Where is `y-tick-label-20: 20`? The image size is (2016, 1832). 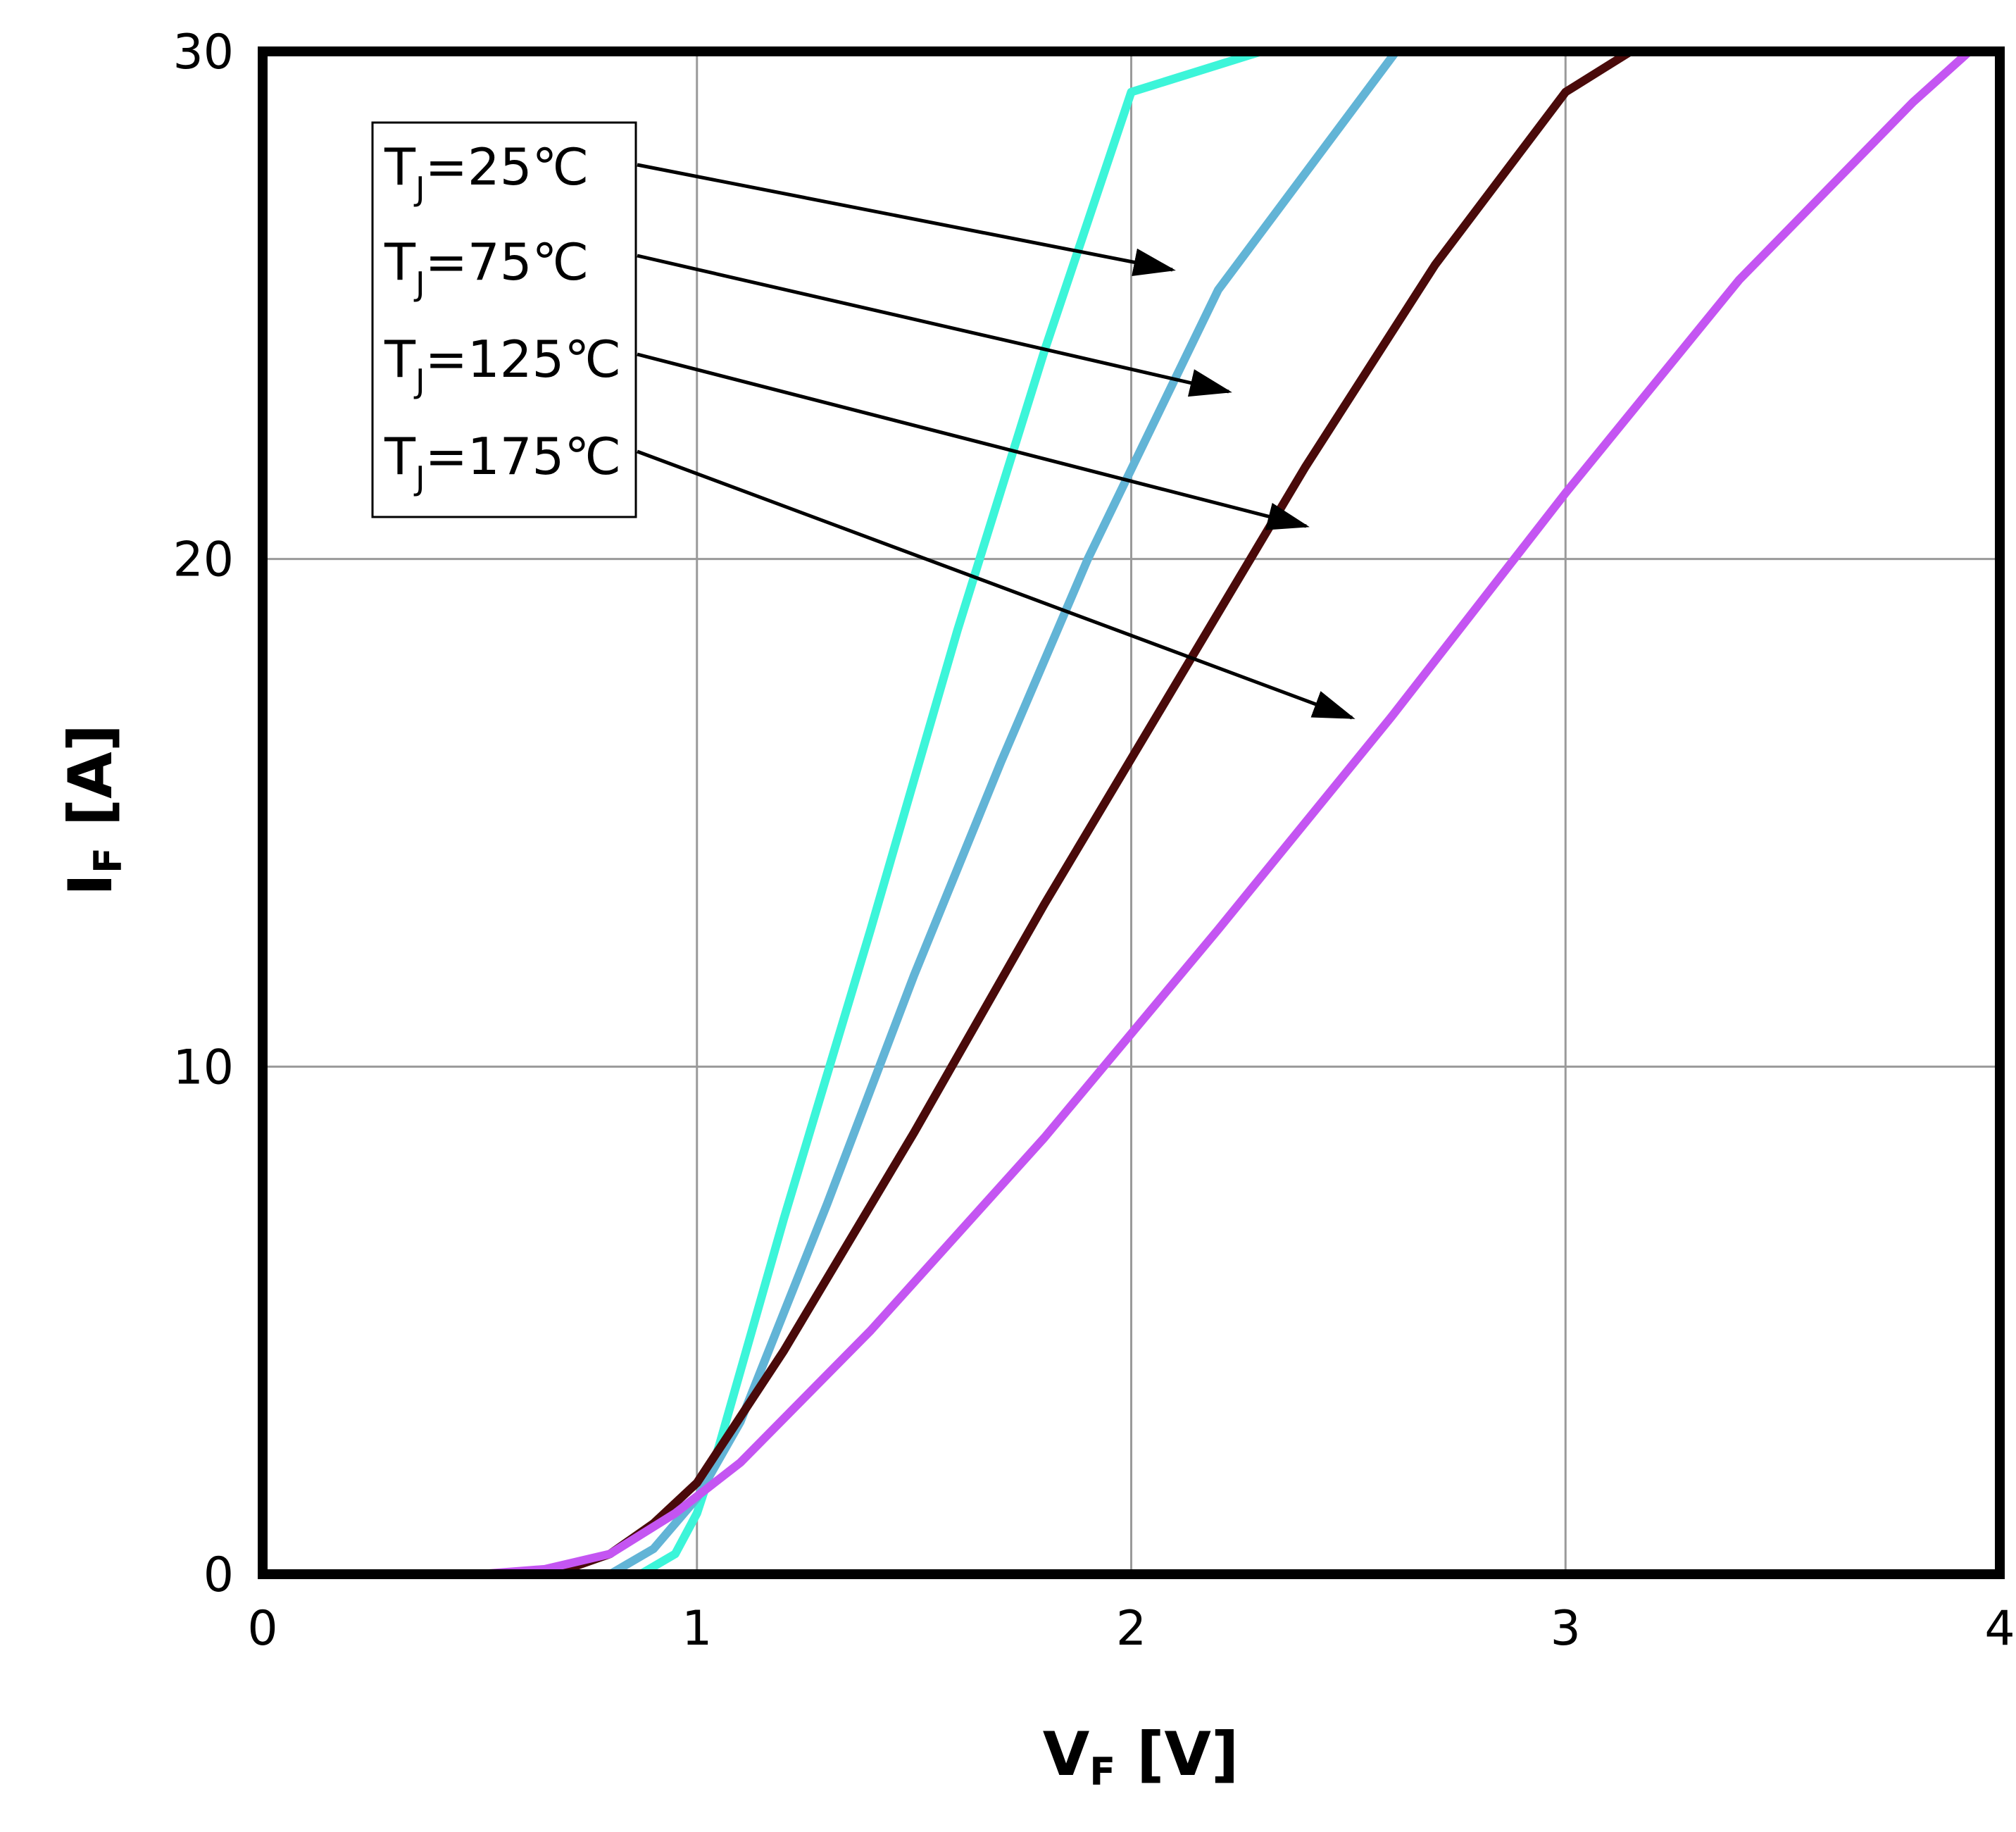 y-tick-label-20: 20 is located at coordinates (203, 560).